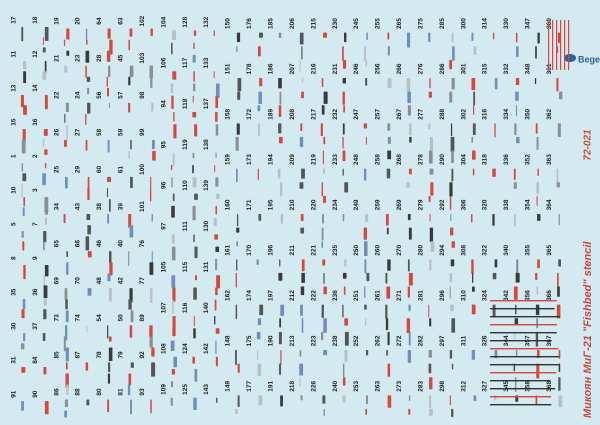 The image size is (600, 425). What do you see at coordinates (78, 21) in the screenshot?
I see `stencil-number: 20` at bounding box center [78, 21].